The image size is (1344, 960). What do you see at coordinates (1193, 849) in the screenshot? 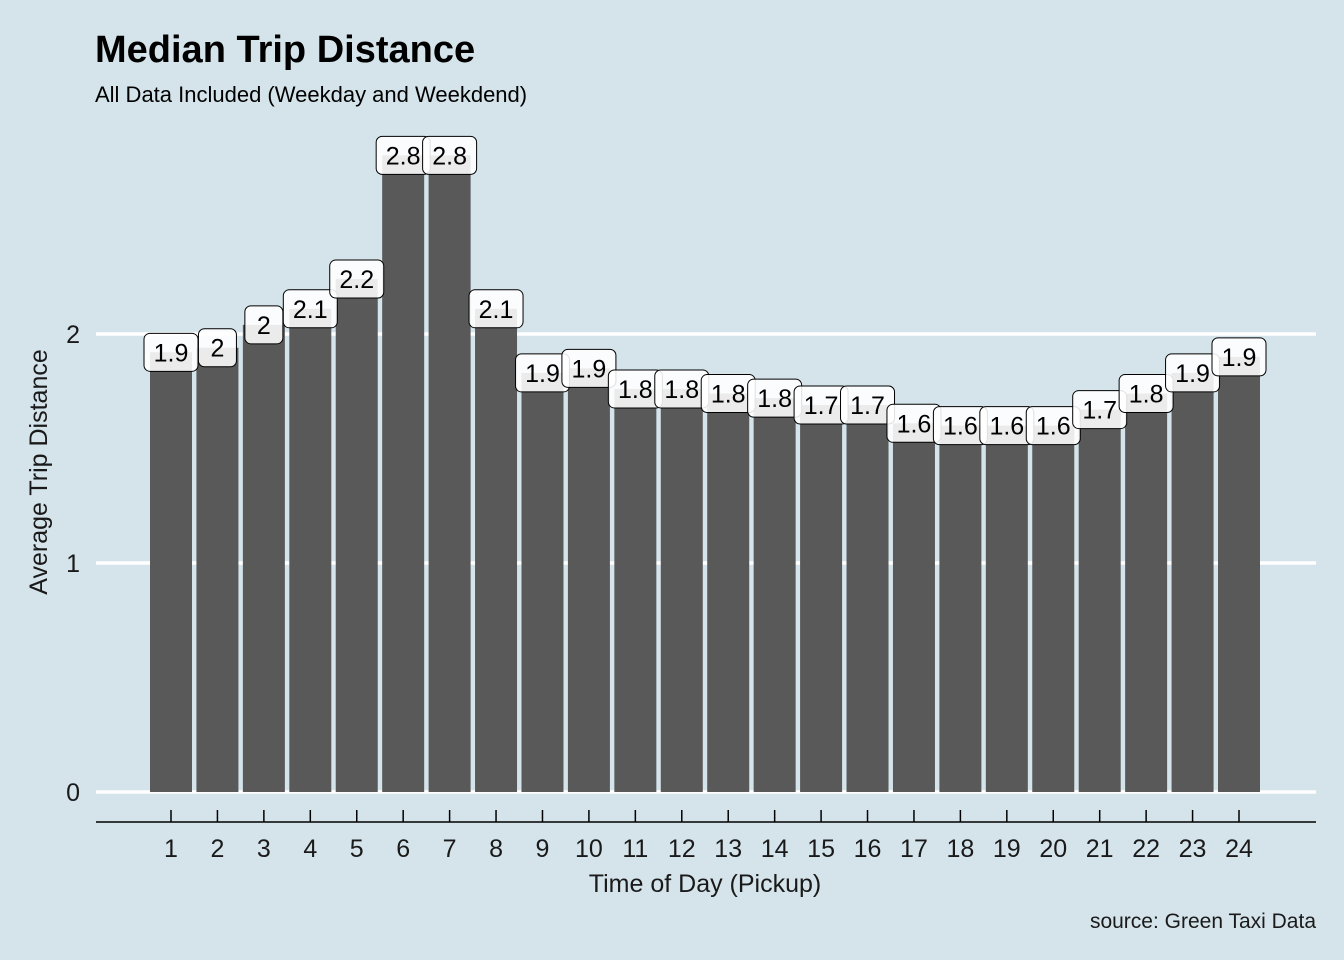
I see `x-tick-label: 23` at bounding box center [1193, 849].